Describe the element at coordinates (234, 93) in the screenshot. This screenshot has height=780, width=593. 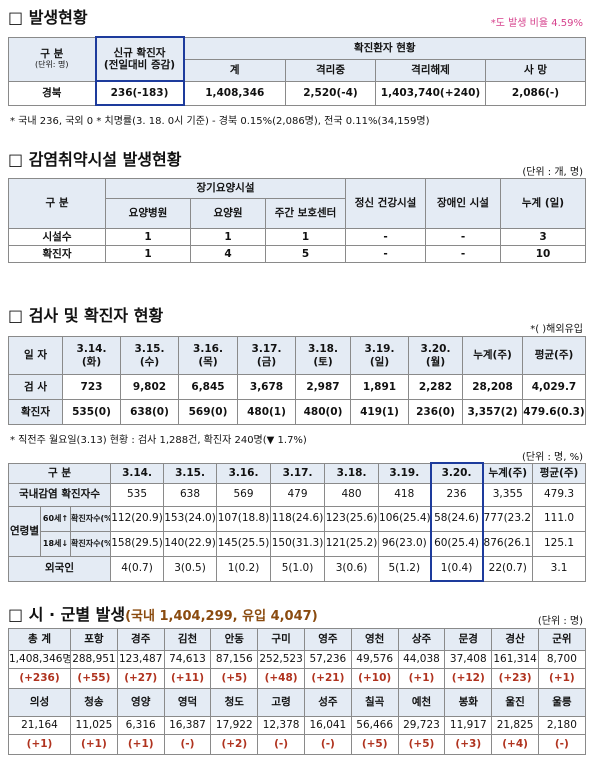
I see `data-cell: 1,408,346` at that location.